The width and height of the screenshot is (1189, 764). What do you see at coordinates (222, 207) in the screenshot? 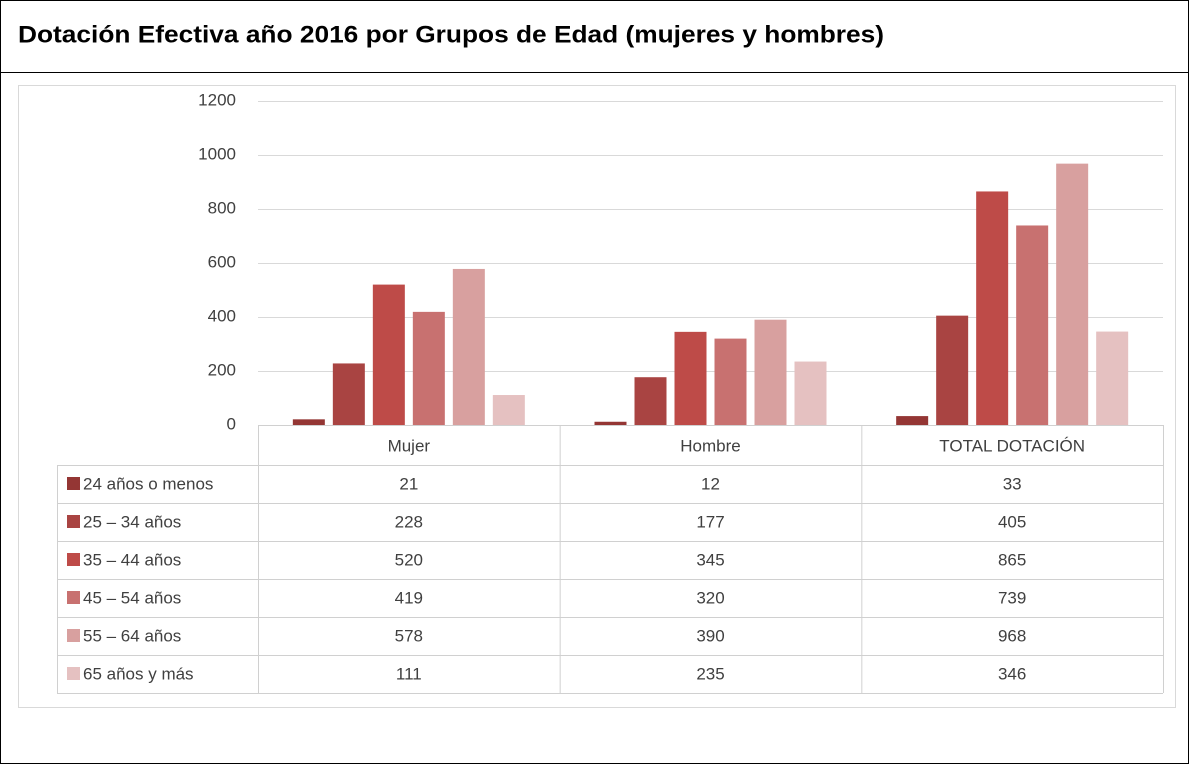
I see `y-tick-label: 800` at bounding box center [222, 207].